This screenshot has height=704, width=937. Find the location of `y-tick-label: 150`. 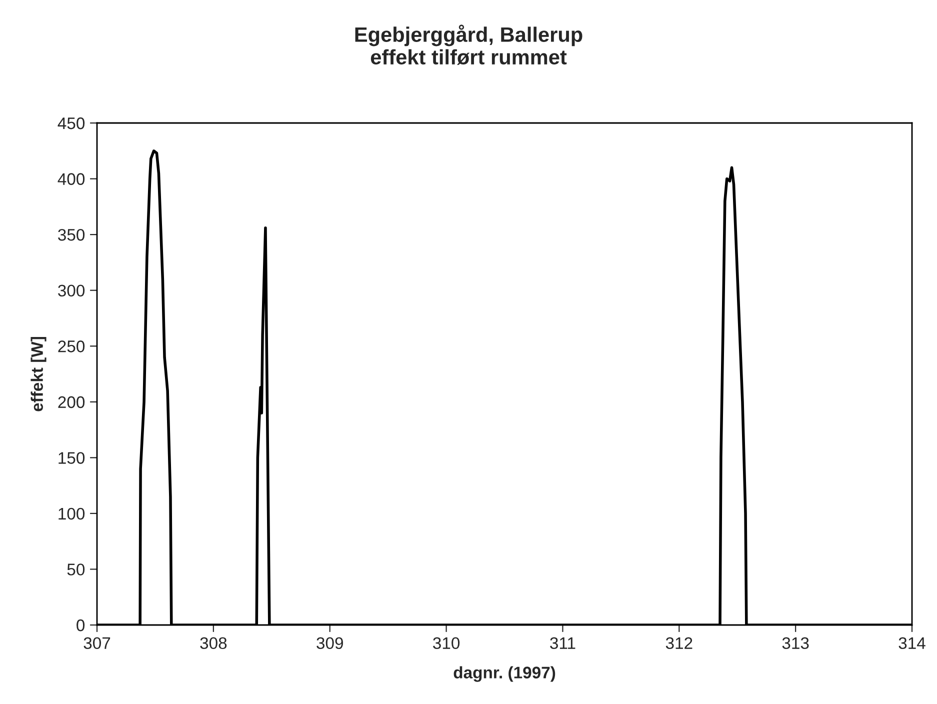

y-tick-label: 150 is located at coordinates (71, 458).